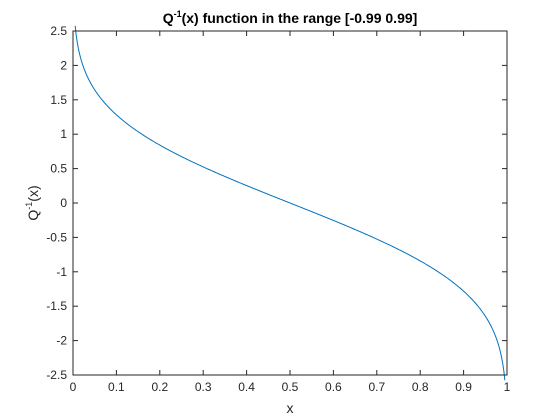 The width and height of the screenshot is (560, 420). What do you see at coordinates (63, 203) in the screenshot?
I see `y-tick-label: 0` at bounding box center [63, 203].